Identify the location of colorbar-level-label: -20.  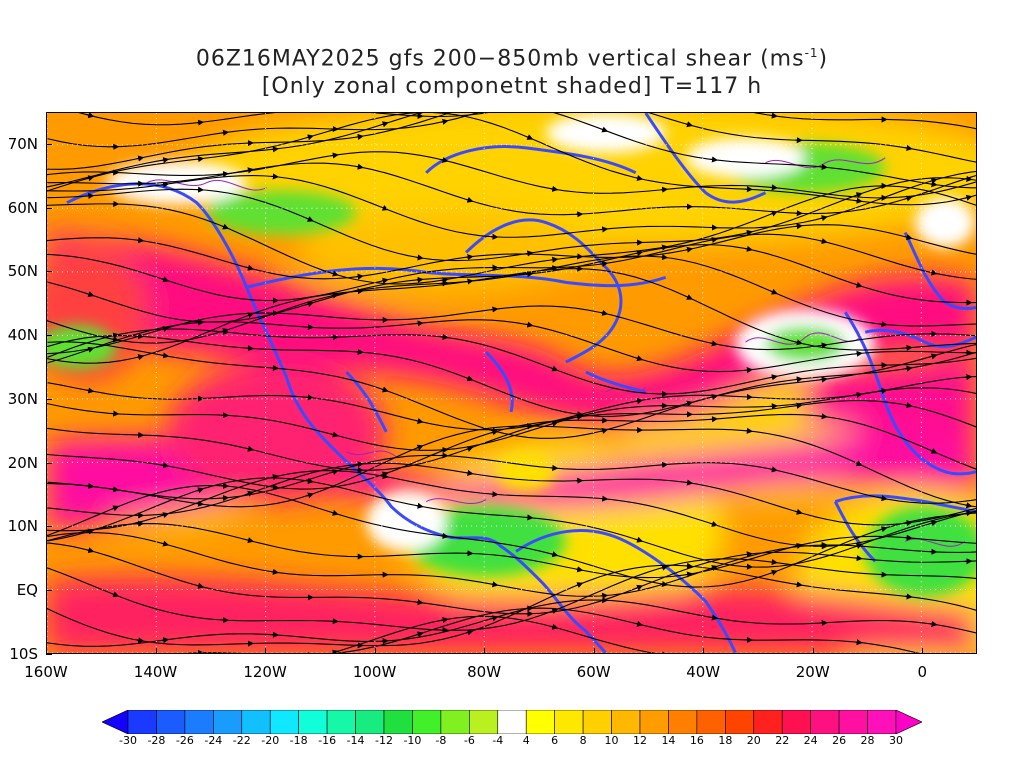
(270, 740).